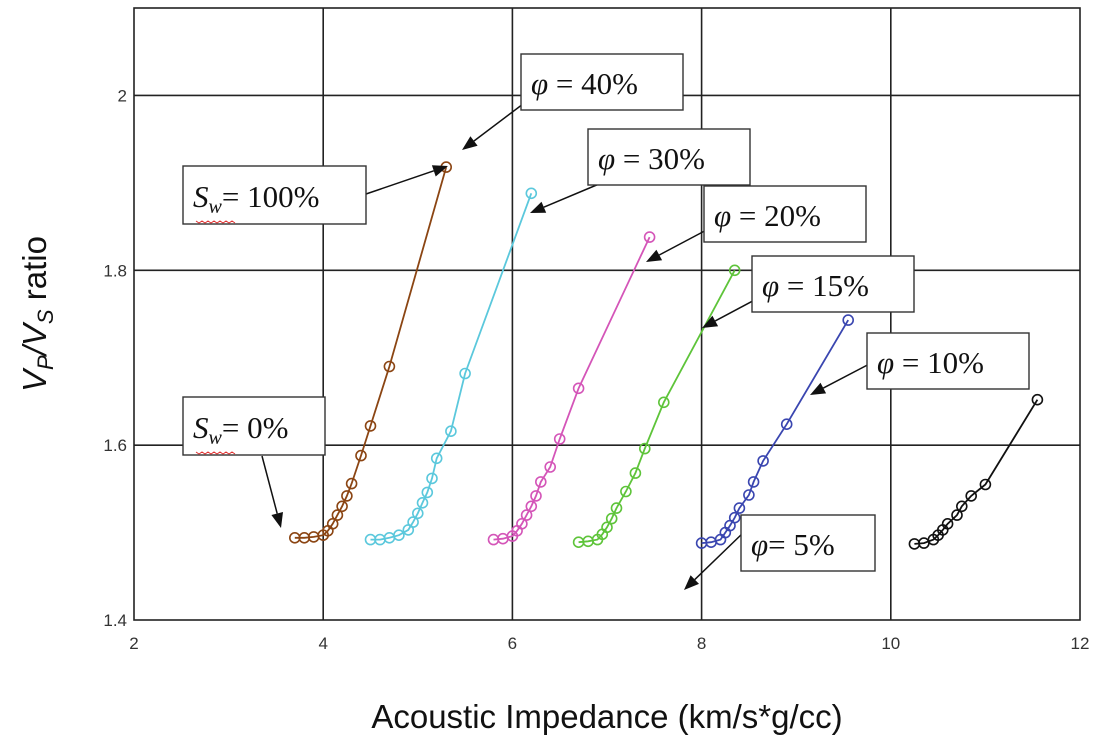 The height and width of the screenshot is (740, 1100). I want to click on y-tick-label: 2, so click(122, 95).